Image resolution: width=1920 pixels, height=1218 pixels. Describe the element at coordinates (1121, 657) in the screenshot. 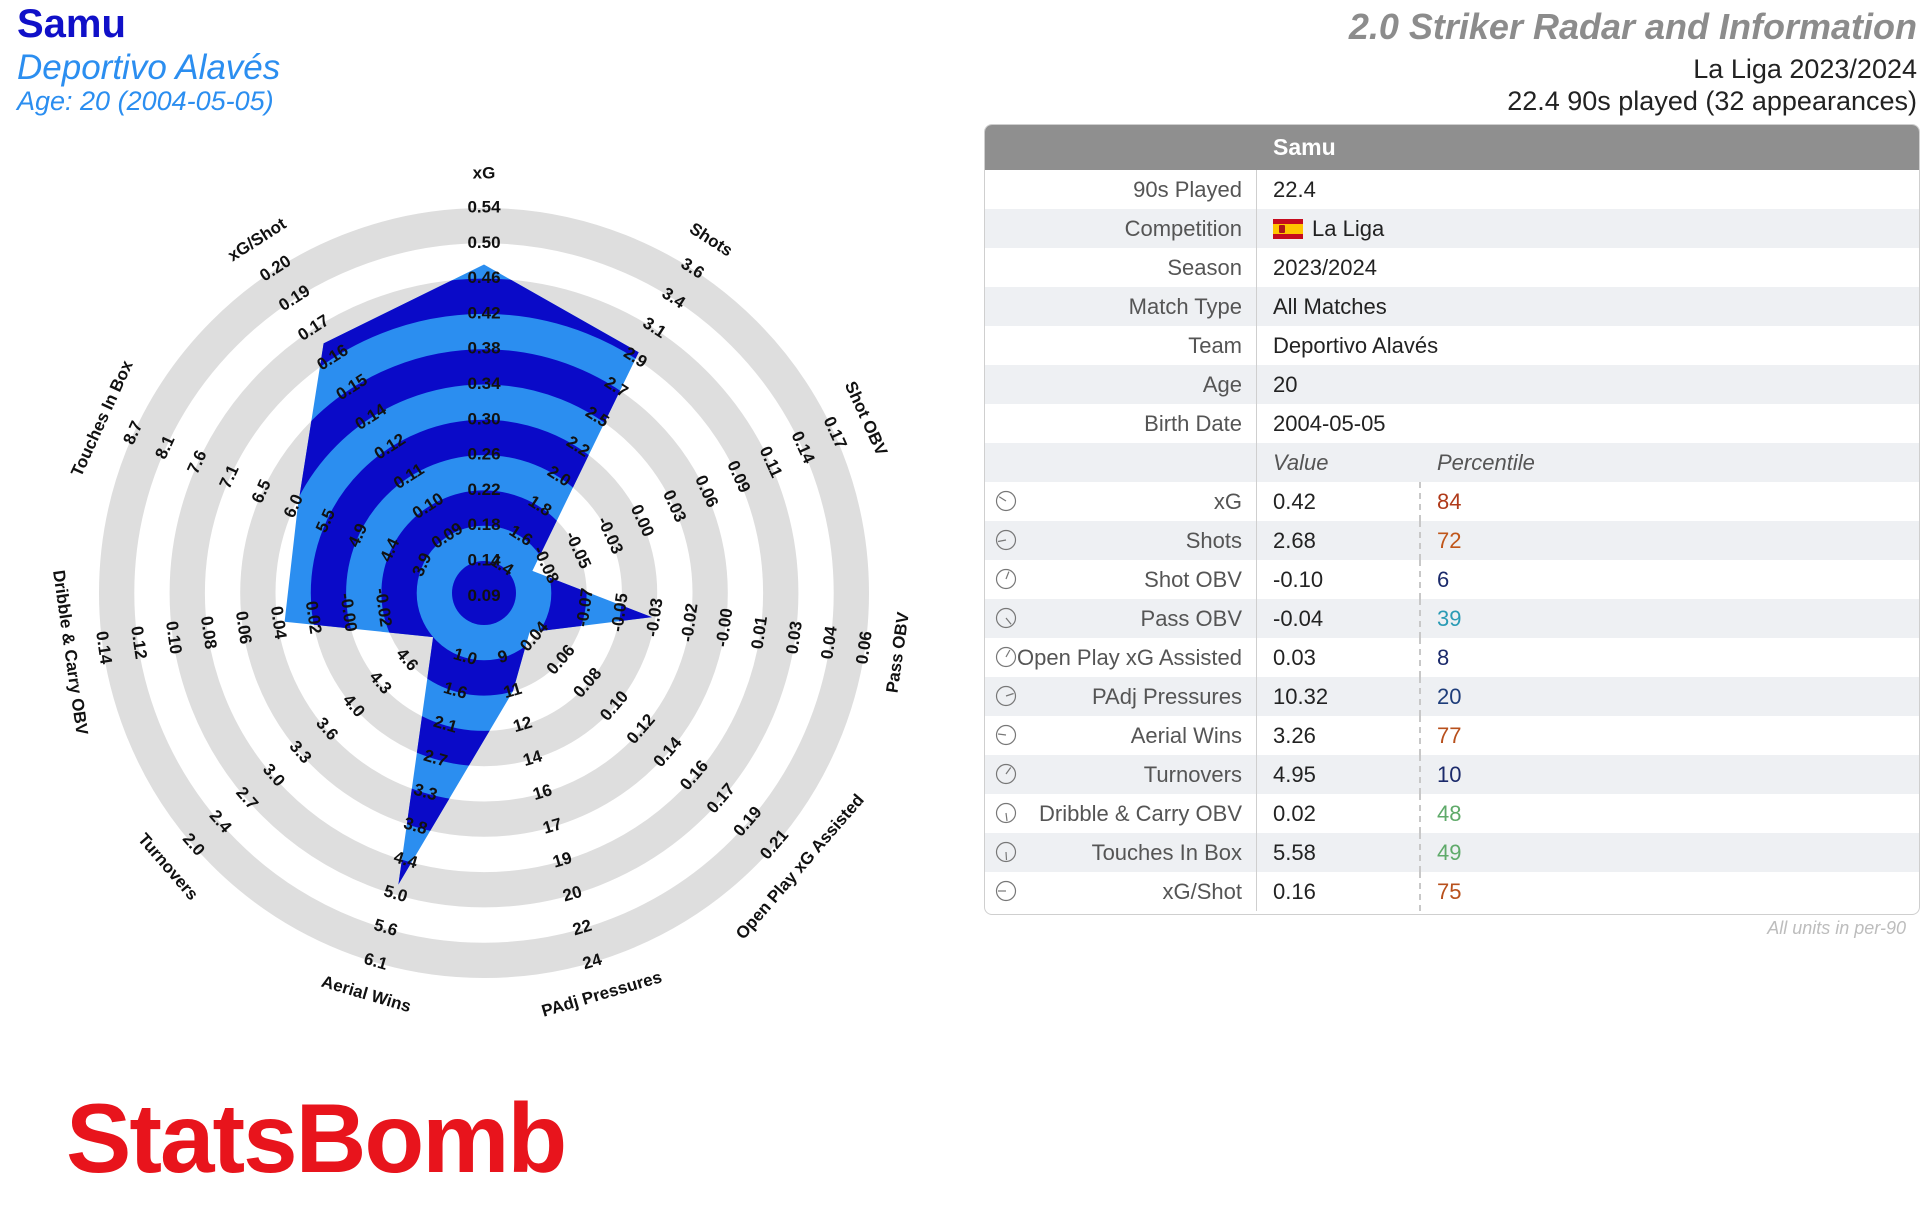

I see `stat-label: Open Play xG Assisted` at that location.